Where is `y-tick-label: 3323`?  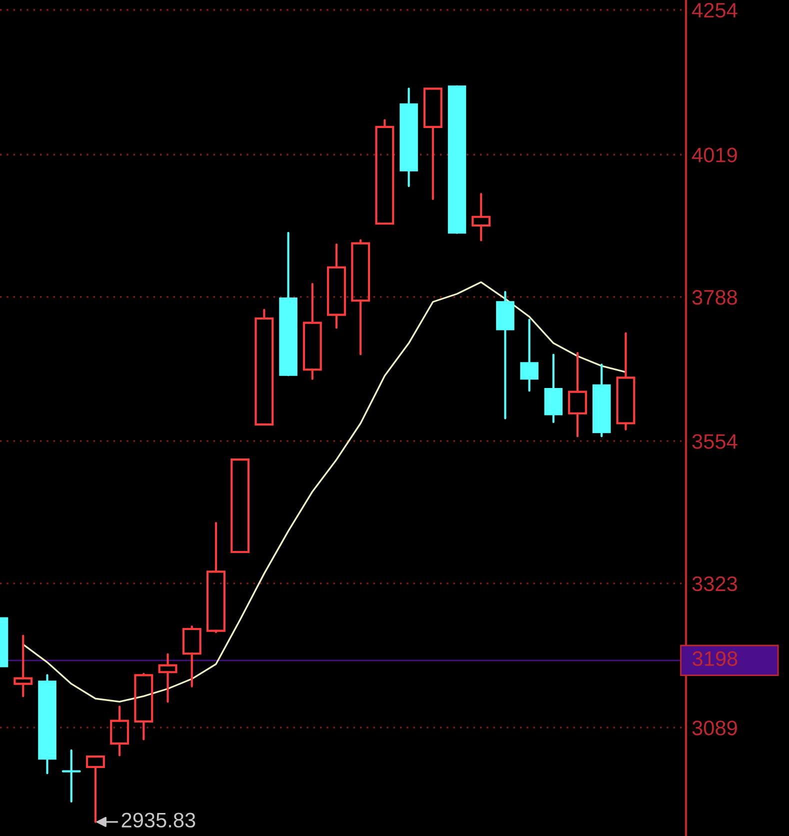
y-tick-label: 3323 is located at coordinates (714, 584).